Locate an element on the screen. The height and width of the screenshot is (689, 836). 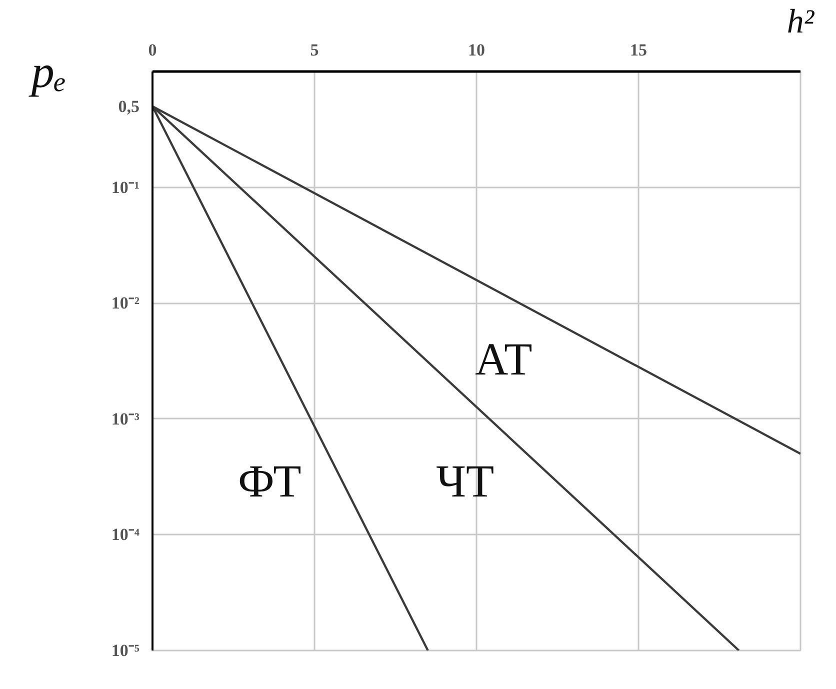
x-tick-label: 0 is located at coordinates (152, 50).